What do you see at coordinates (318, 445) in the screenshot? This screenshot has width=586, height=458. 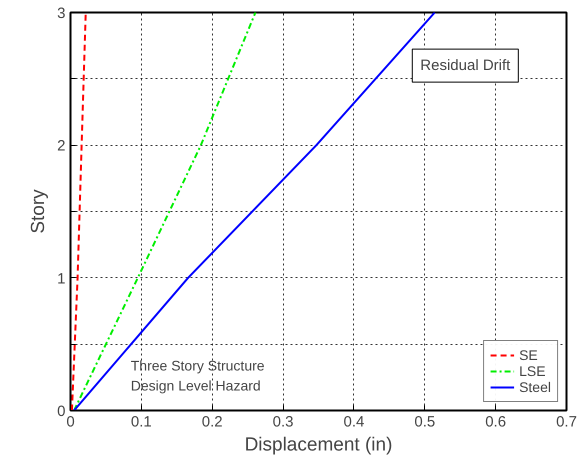 I see `x-axis-title: Displacement (in)` at bounding box center [318, 445].